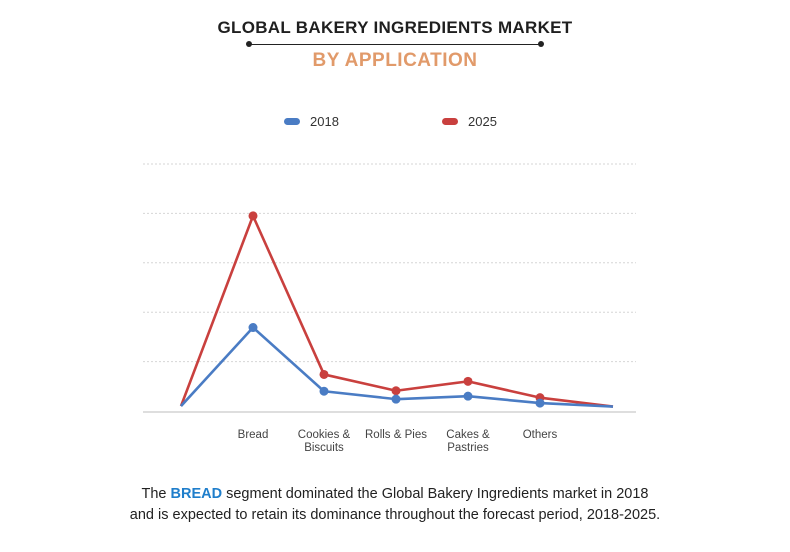 The image size is (790, 552). I want to click on x-tick-label-line: Bread, so click(253, 435).